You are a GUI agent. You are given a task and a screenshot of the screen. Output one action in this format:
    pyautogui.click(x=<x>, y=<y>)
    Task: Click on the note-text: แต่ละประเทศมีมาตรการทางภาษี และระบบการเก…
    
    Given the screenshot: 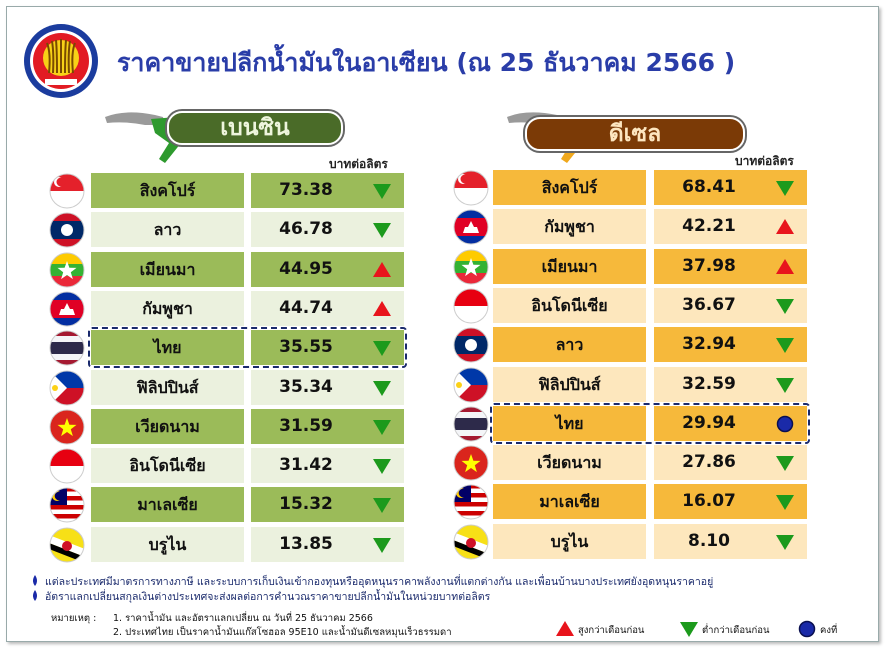 What is the action you would take?
    pyautogui.click(x=379, y=582)
    